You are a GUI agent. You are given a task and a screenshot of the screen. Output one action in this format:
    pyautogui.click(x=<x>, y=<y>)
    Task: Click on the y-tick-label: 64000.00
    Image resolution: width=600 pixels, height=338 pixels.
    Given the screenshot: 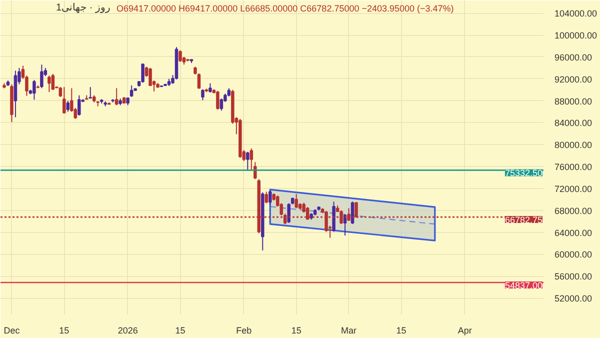 What is the action you would take?
    pyautogui.click(x=573, y=233)
    